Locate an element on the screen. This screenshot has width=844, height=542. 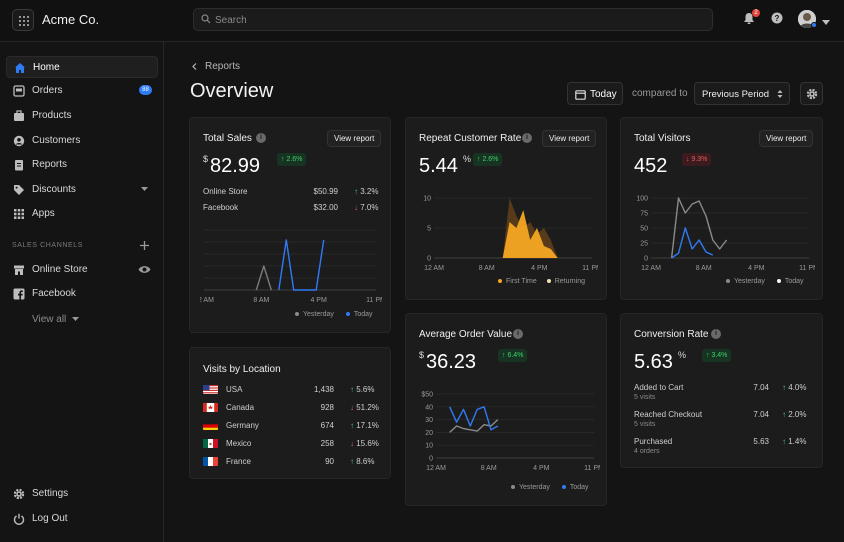
orders-count-badge: 88 is located at coordinates (145, 90).